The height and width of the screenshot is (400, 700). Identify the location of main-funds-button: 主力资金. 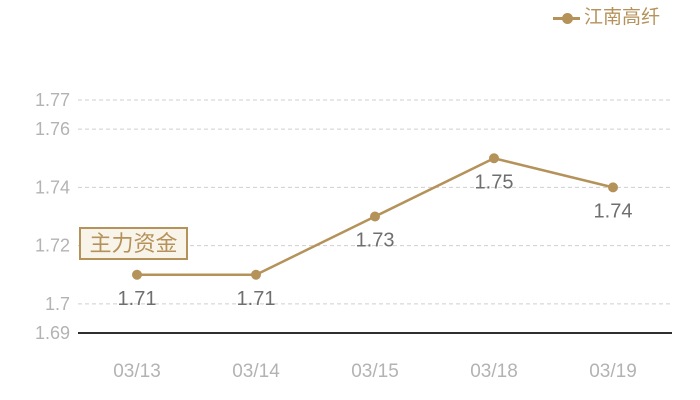
(133, 243).